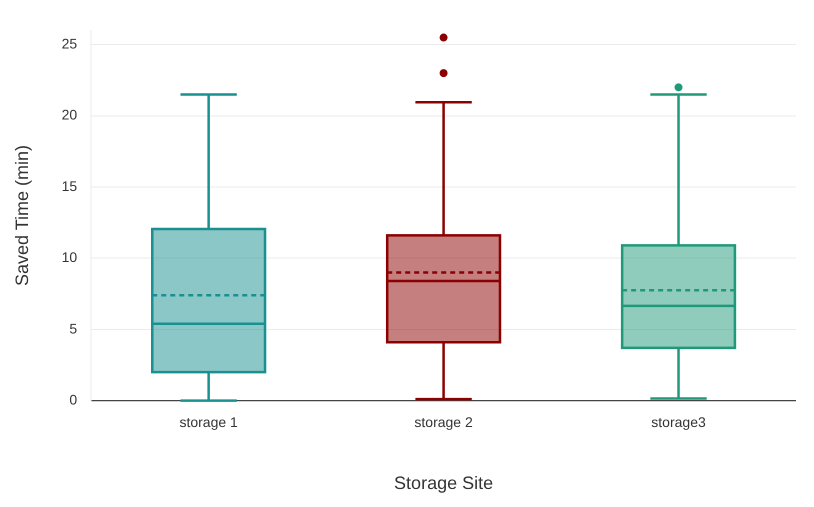 The height and width of the screenshot is (507, 814). I want to click on y-tick-label: 0, so click(73, 399).